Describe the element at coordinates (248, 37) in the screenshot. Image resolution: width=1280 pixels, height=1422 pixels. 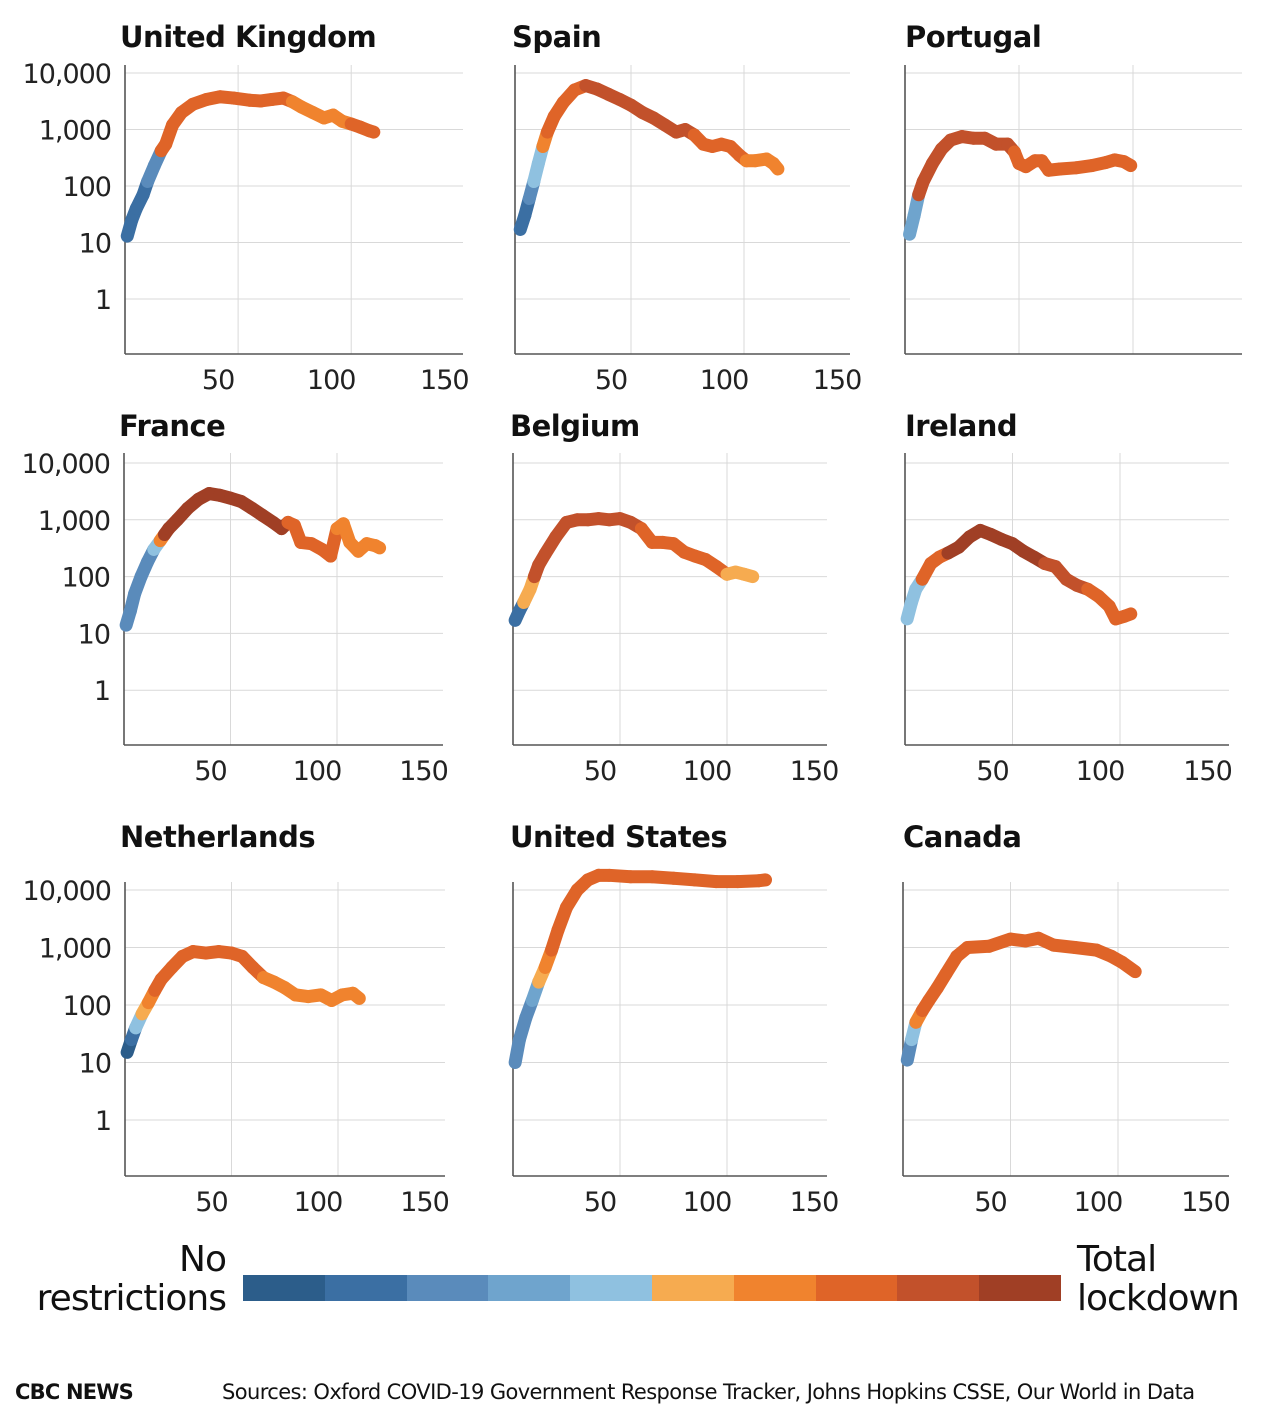
I see `panel-title: United Kingdom` at that location.